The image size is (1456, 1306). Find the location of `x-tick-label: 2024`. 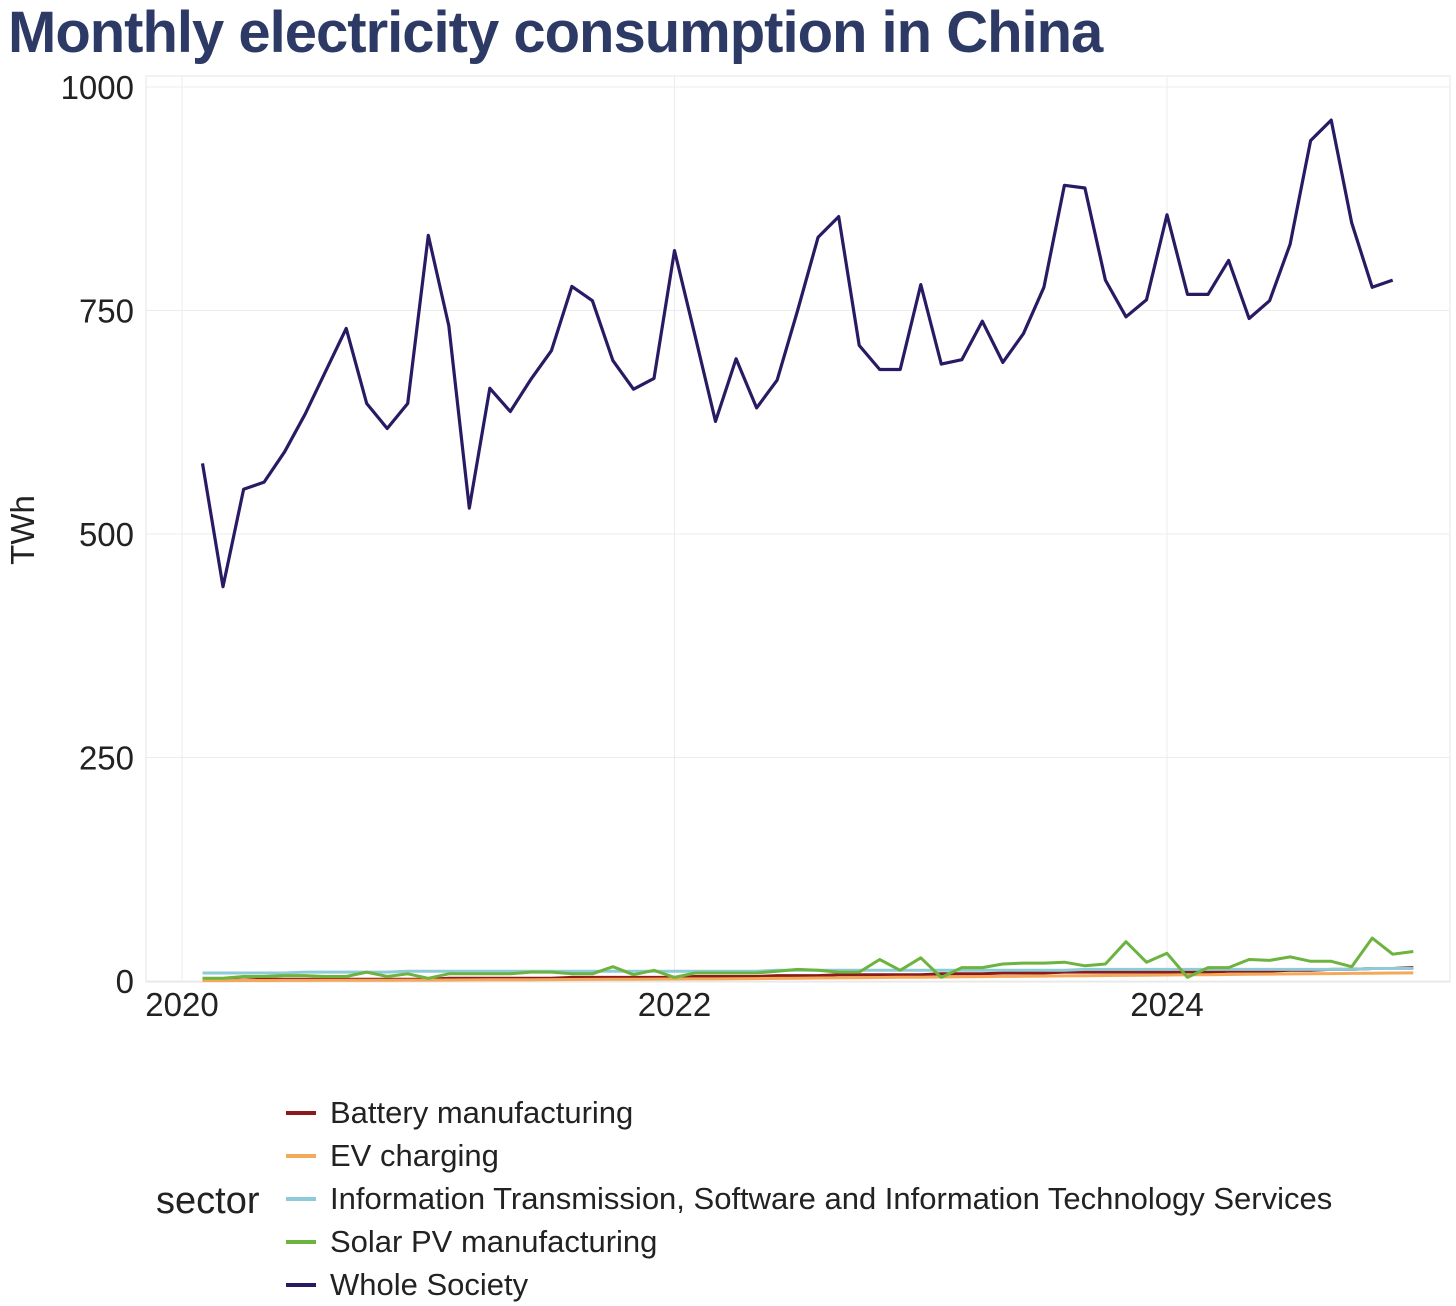

x-tick-label: 2024 is located at coordinates (1166, 1004).